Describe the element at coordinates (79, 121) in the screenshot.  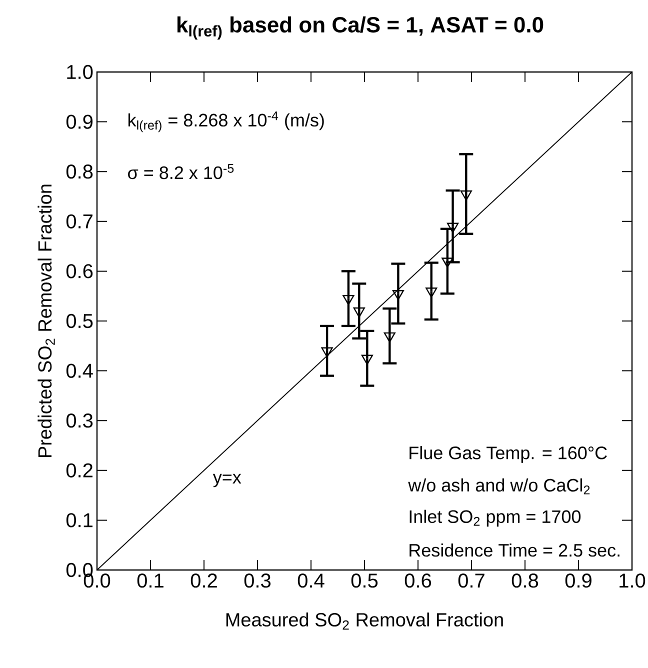
I see `y-tick-label: 0.9` at that location.